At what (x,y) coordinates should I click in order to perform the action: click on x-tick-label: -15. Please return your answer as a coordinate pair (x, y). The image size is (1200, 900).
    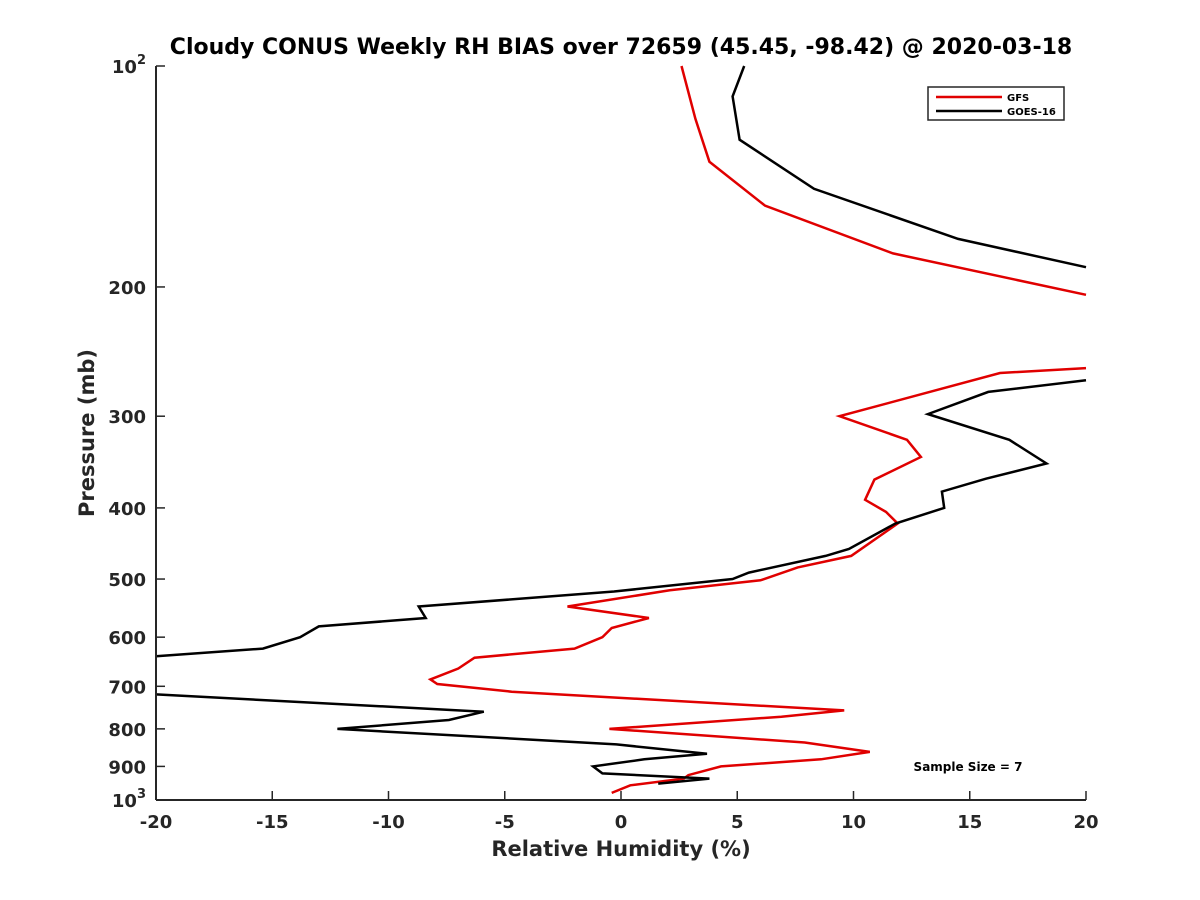
    Looking at the image, I should click on (272, 822).